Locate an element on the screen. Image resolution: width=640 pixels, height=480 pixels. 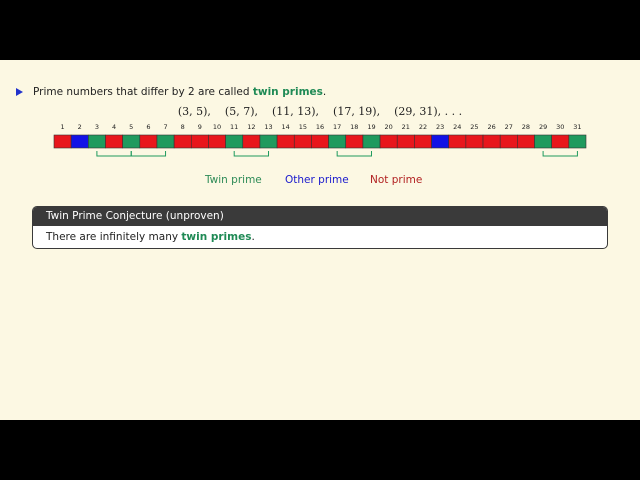
cell-label: 15 is located at coordinates (303, 127).